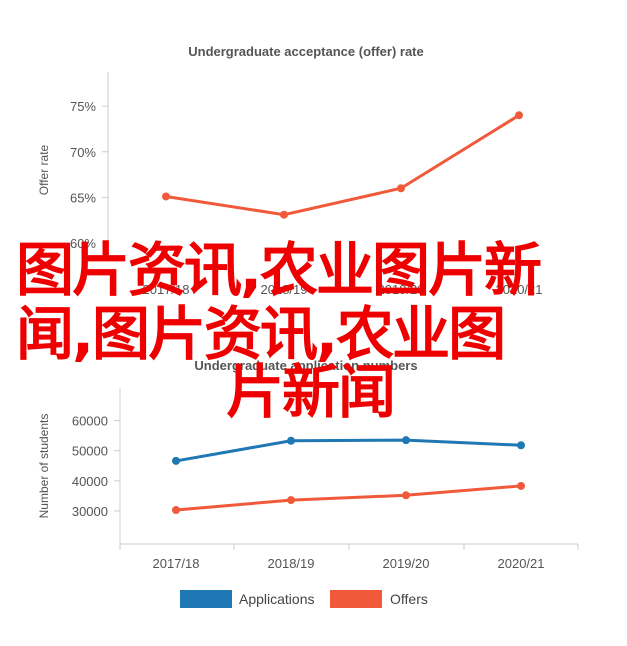 The width and height of the screenshot is (627, 646). Describe the element at coordinates (90, 421) in the screenshot. I see `chart2-y-tick-label: 60000` at that location.